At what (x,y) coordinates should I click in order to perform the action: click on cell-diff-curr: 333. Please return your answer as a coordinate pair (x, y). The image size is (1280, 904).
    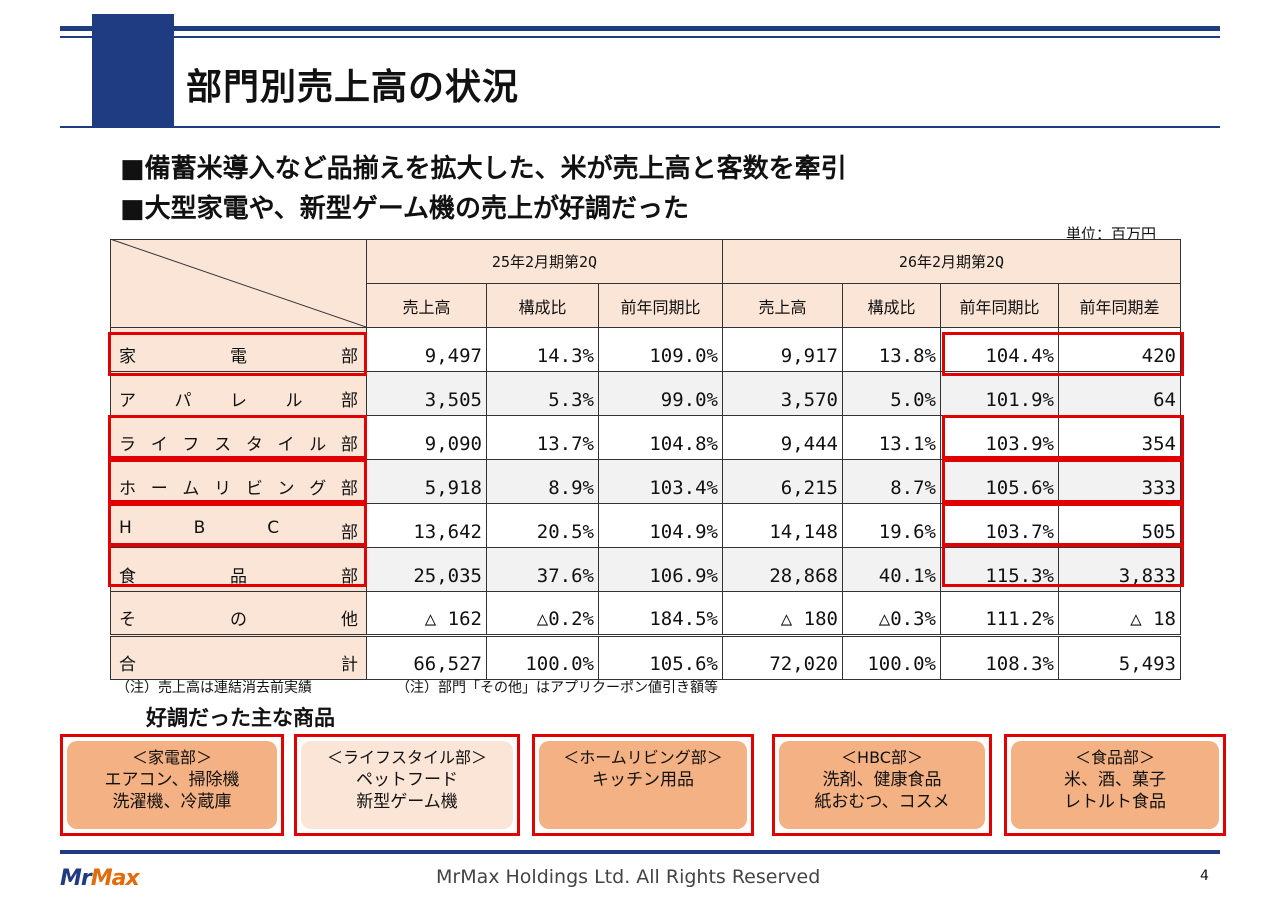
    Looking at the image, I should click on (1119, 481).